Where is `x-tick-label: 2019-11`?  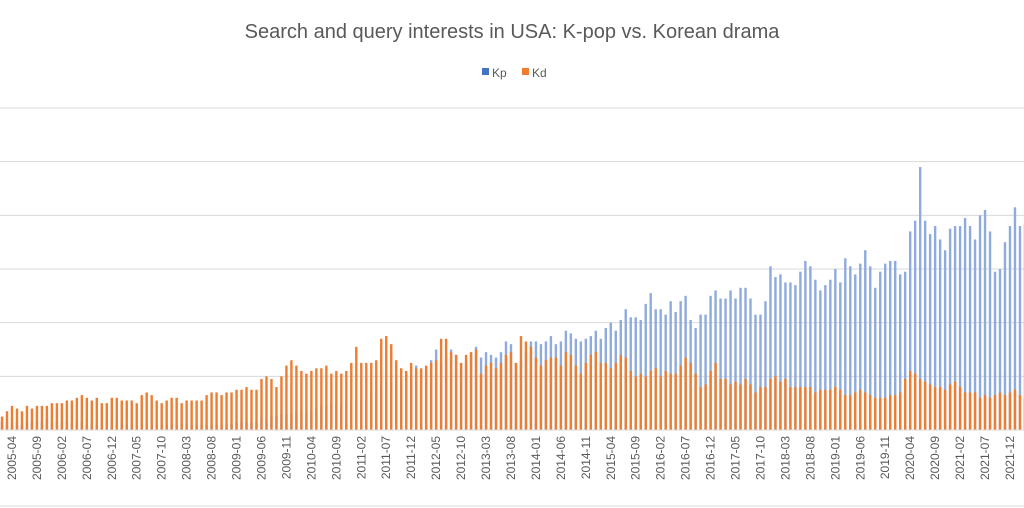 x-tick-label: 2019-11 is located at coordinates (885, 457).